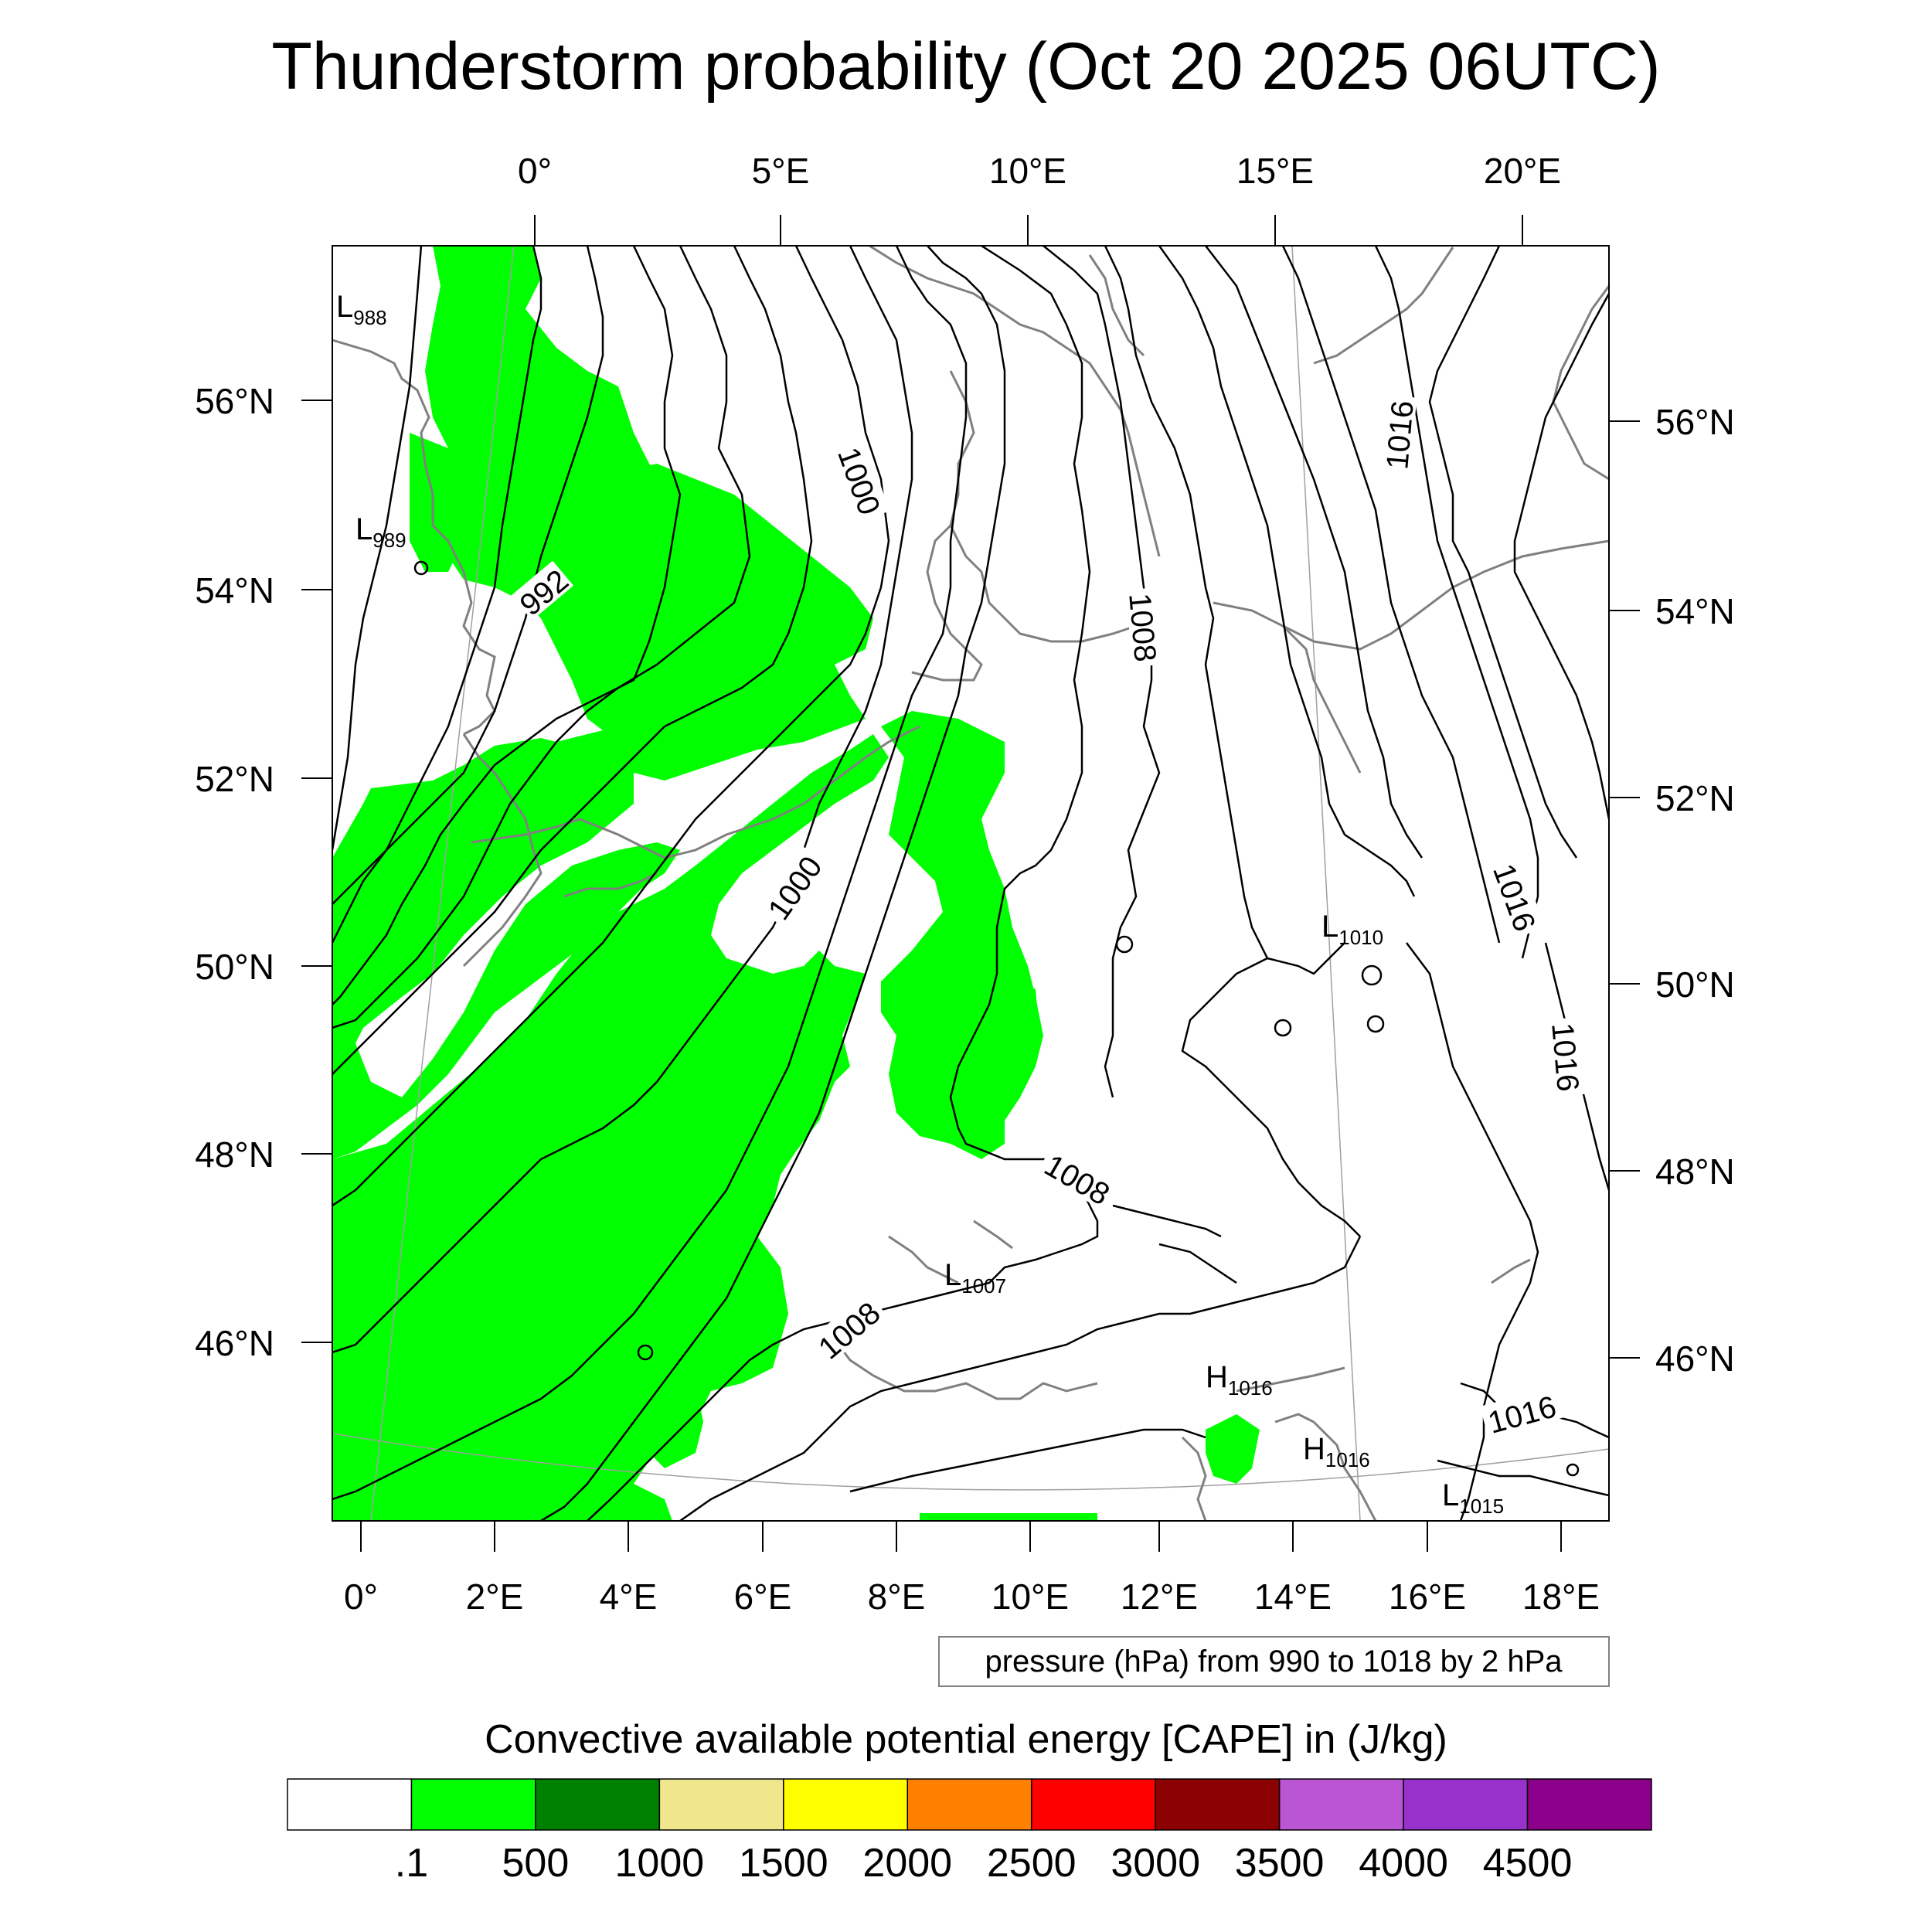  I want to click on tick-label: 5°E, so click(781, 171).